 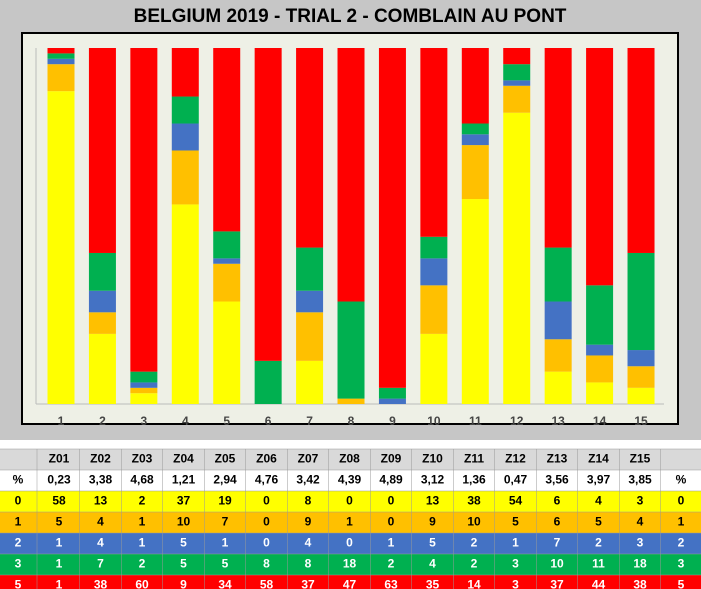 I want to click on percent-cell: 4,89, so click(x=391, y=480).